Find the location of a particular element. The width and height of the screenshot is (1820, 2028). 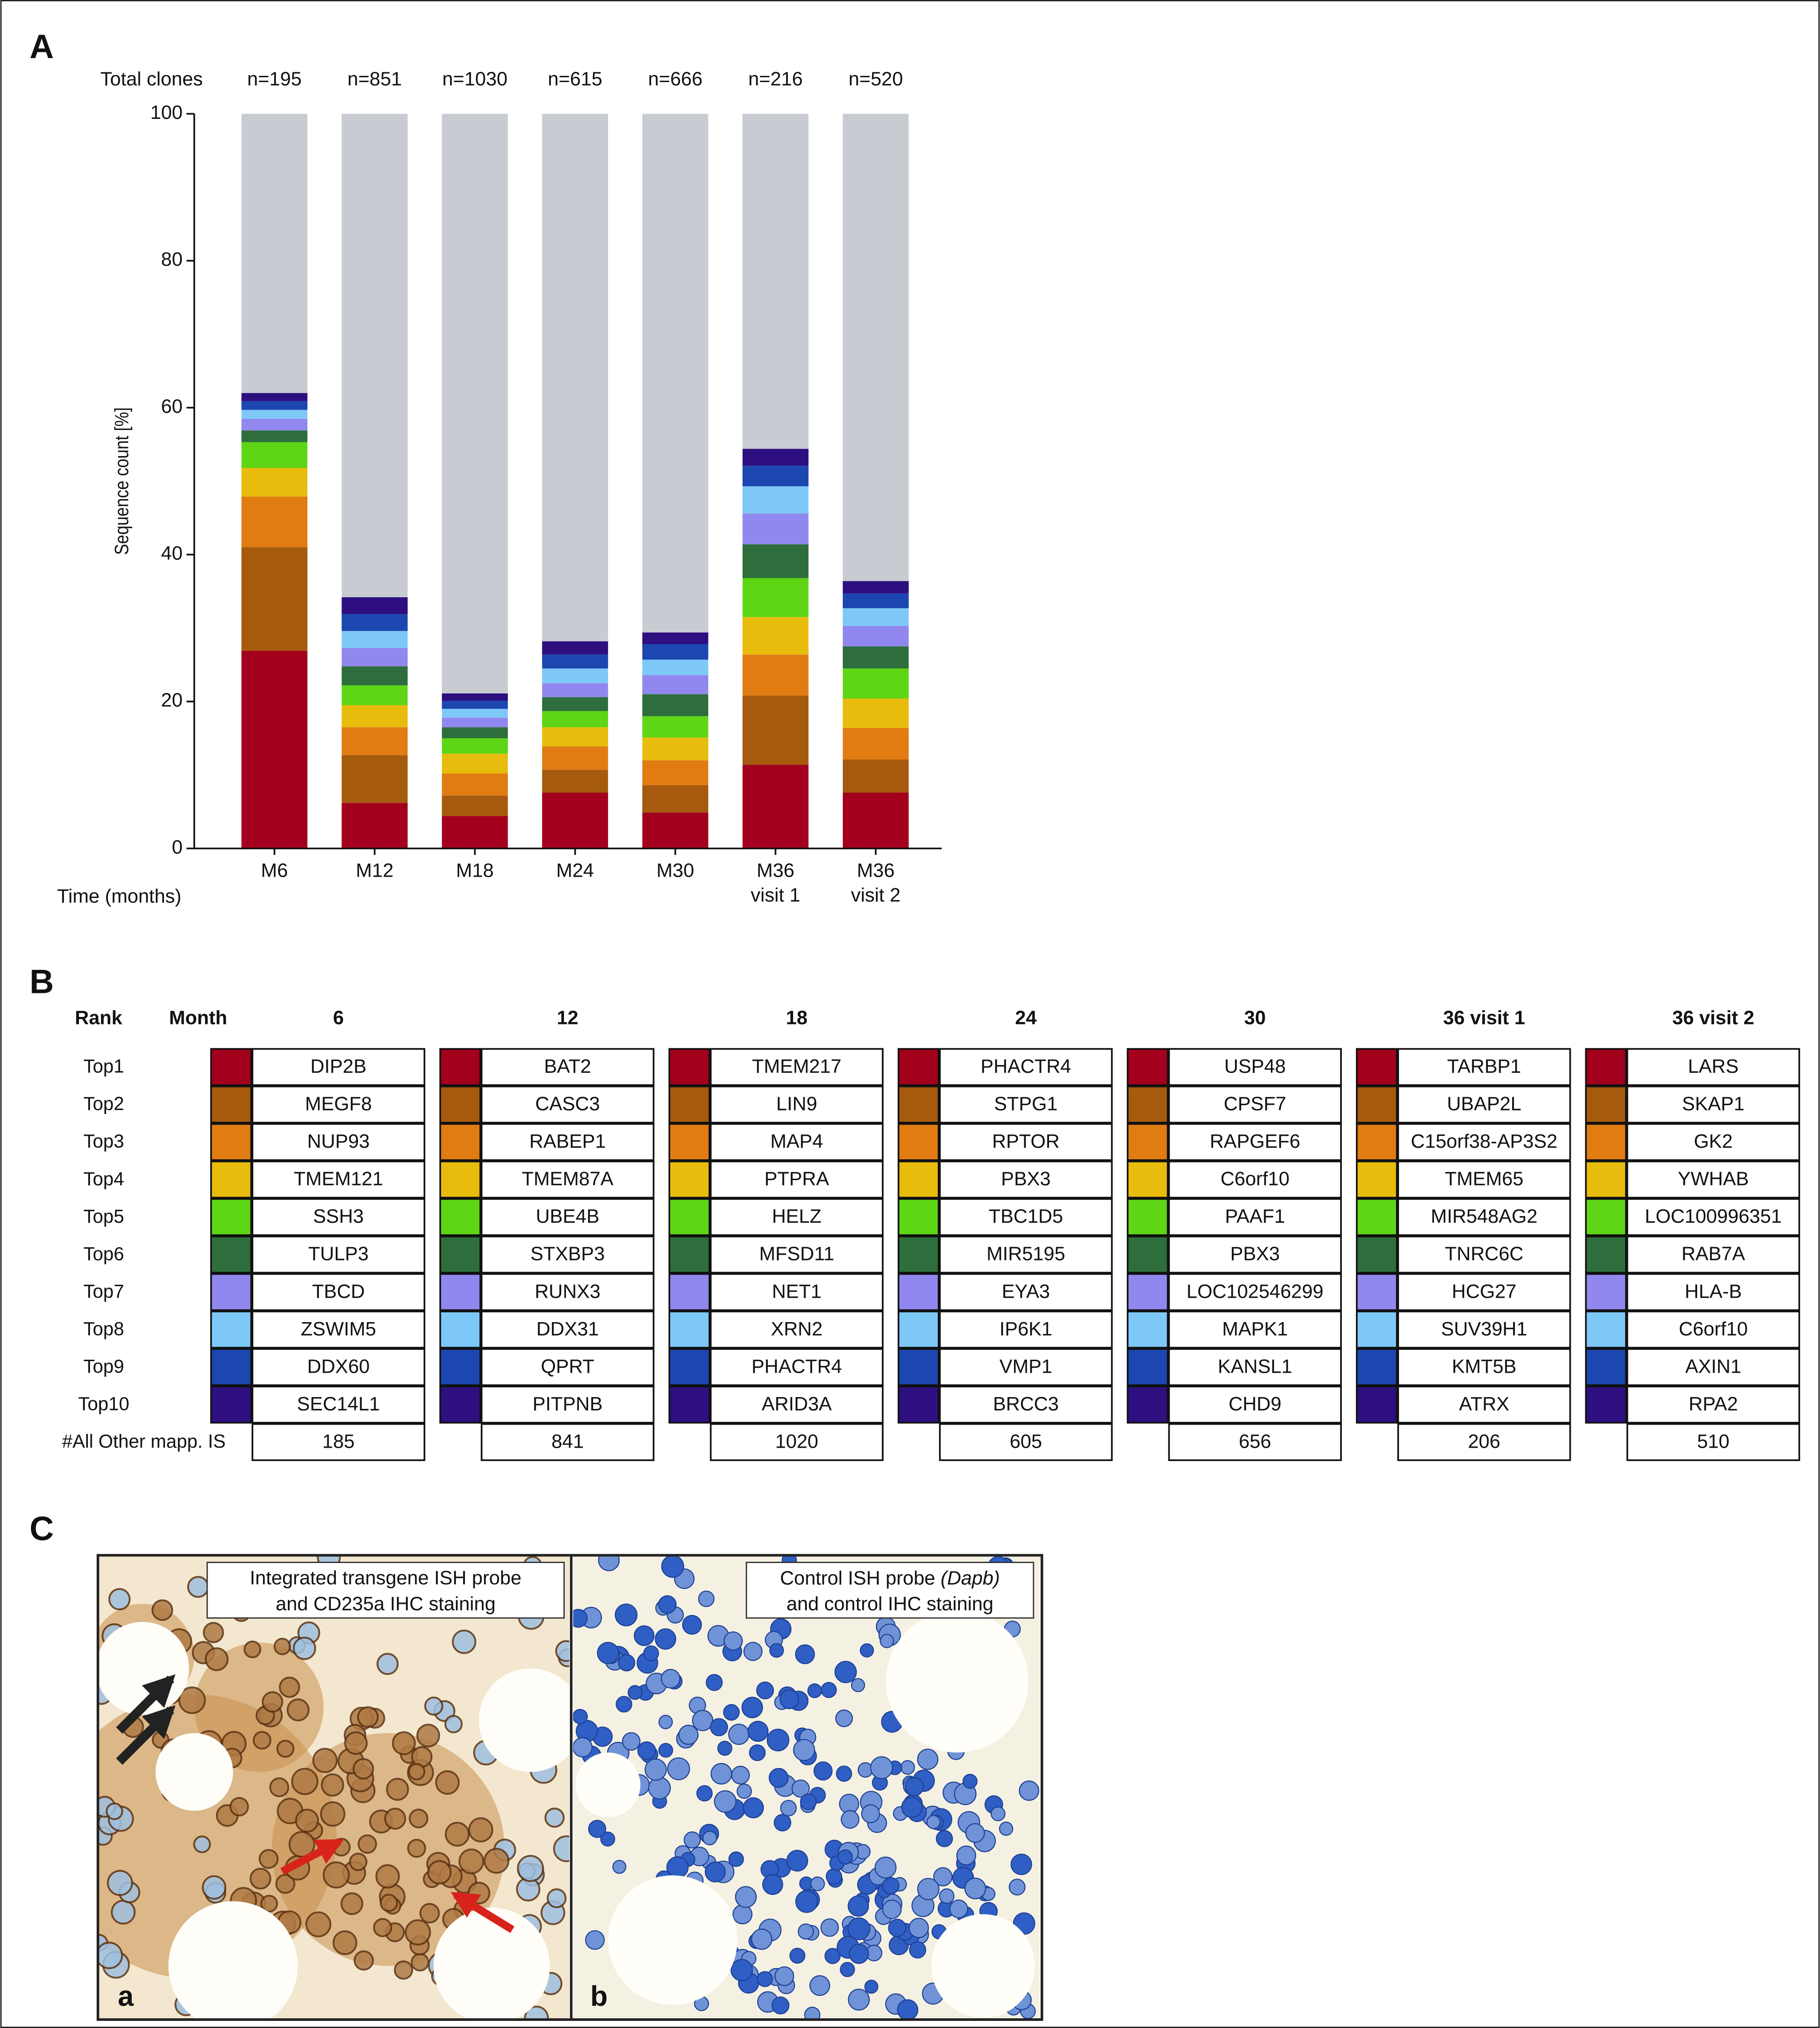

rank-header: Rank is located at coordinates (99, 1018).